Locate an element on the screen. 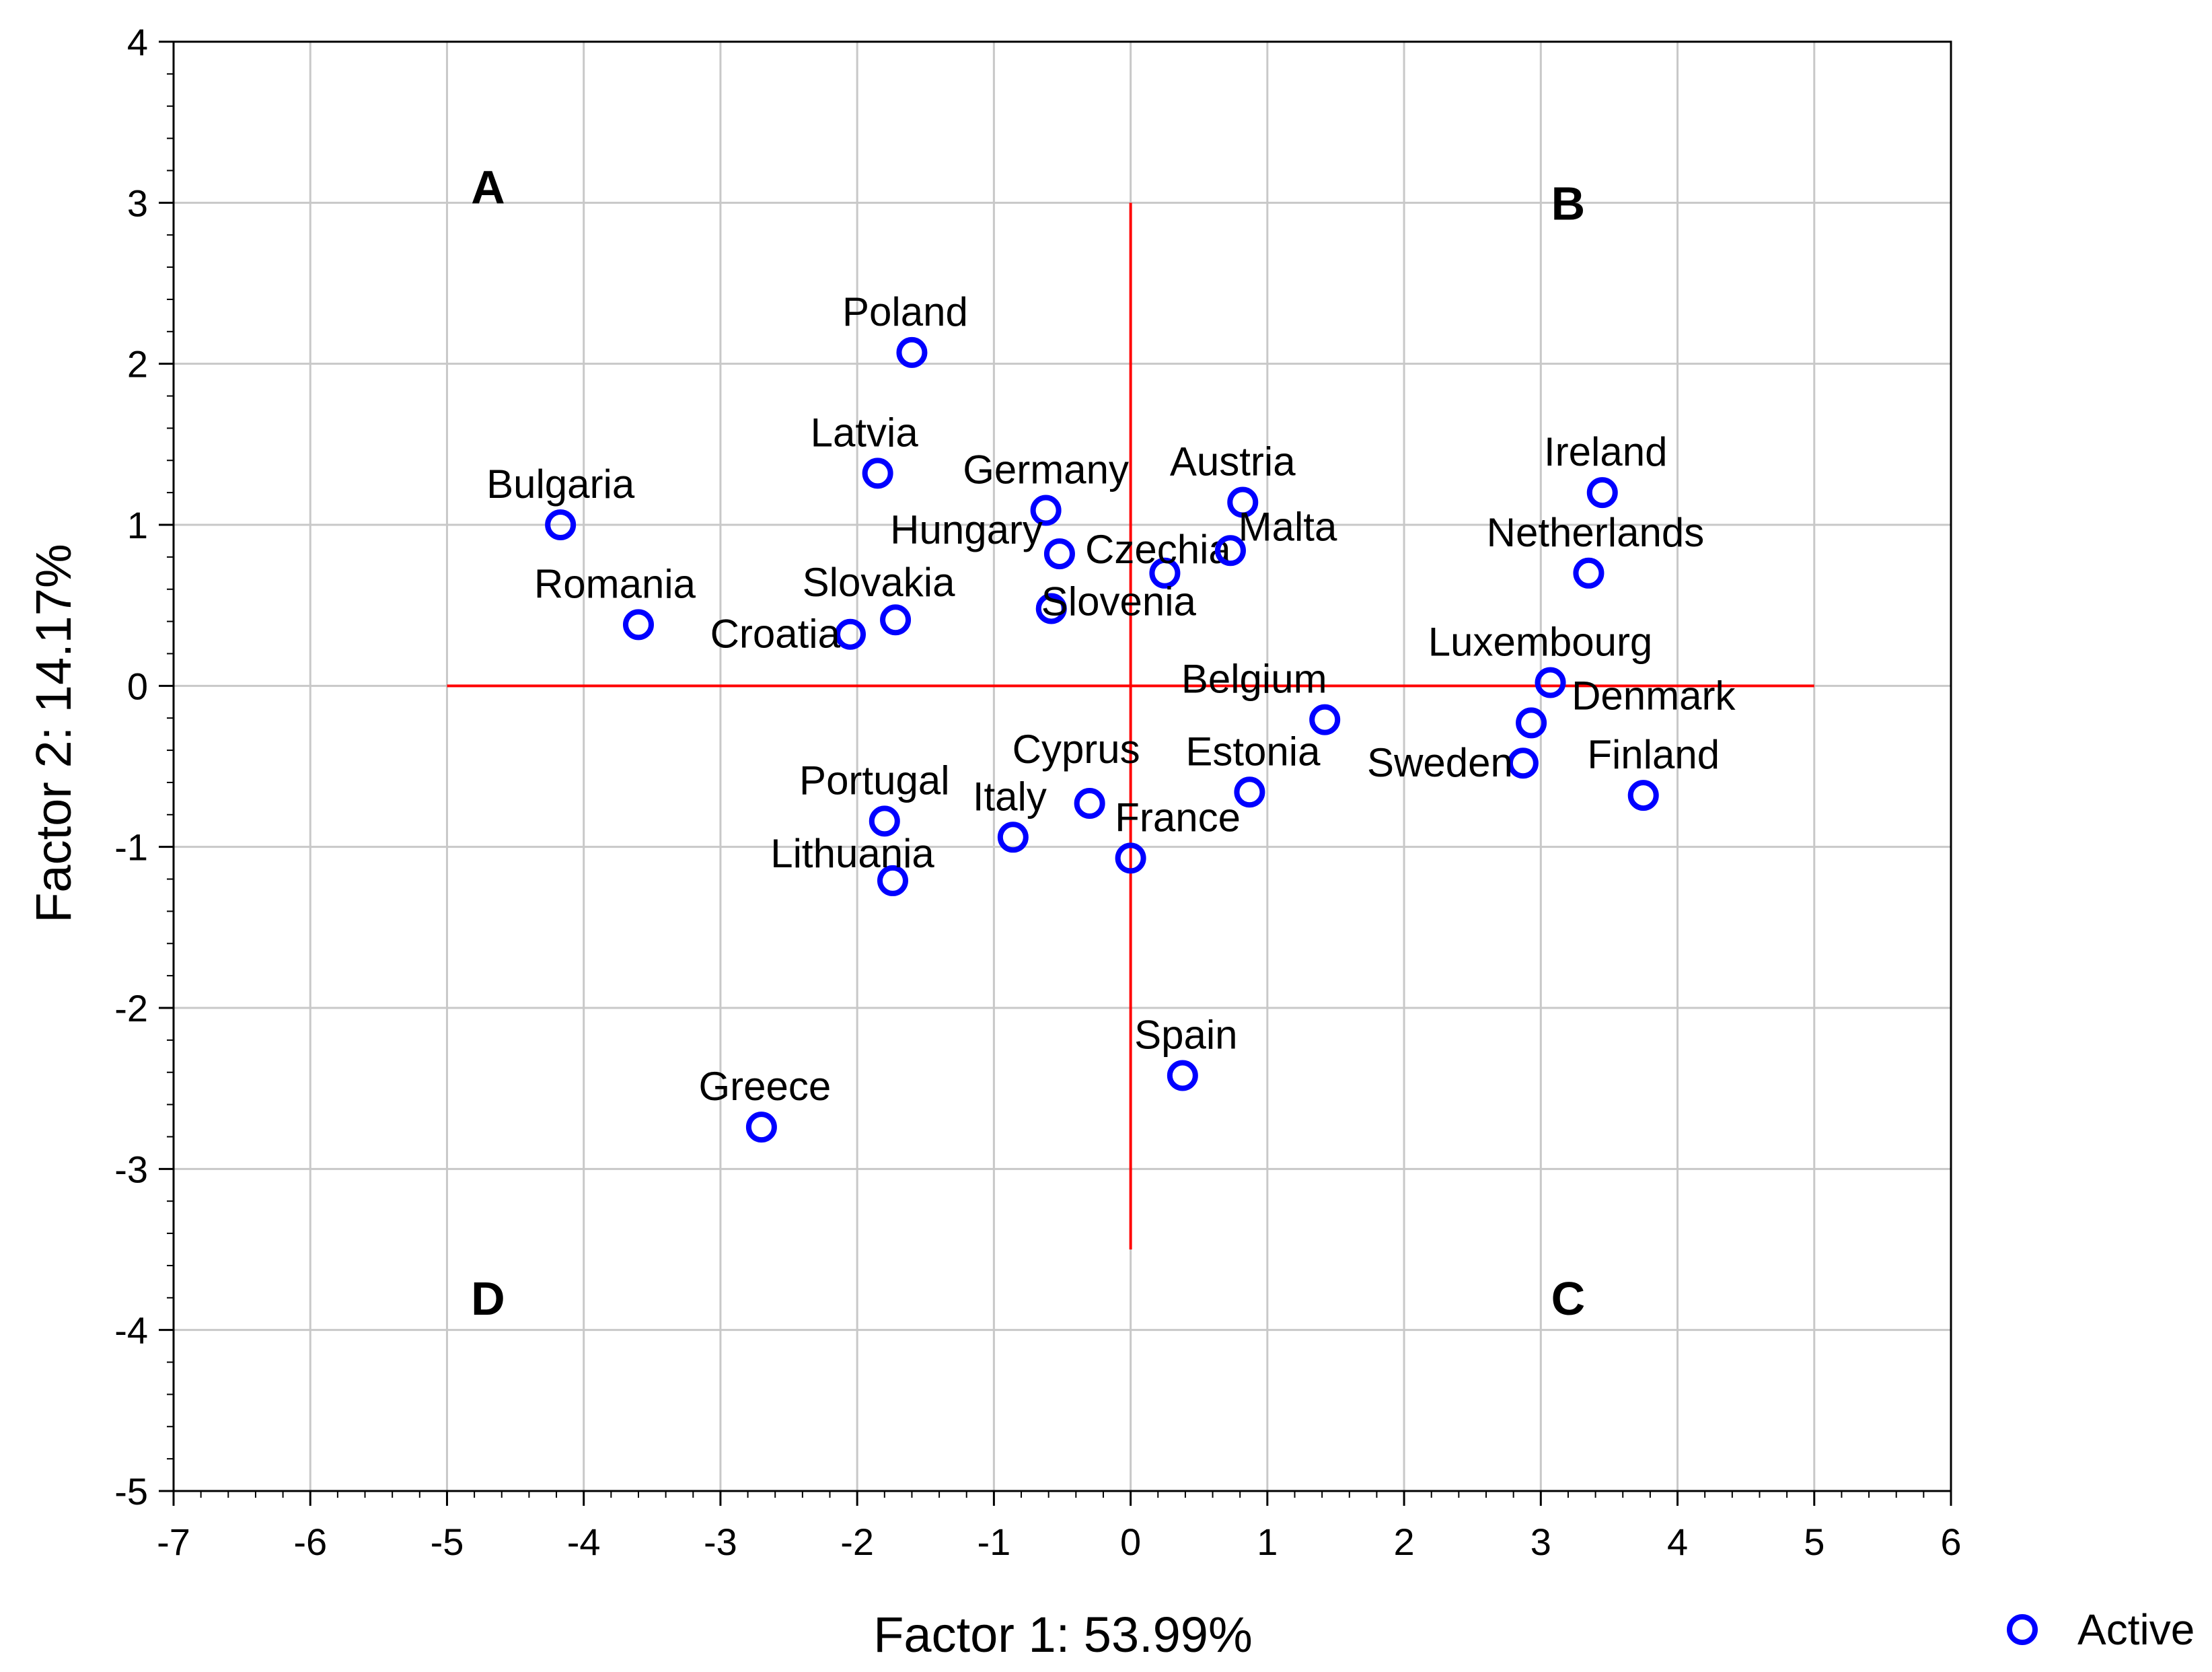 The width and height of the screenshot is (2212, 1672). y-tick-label: -1 is located at coordinates (131, 848).